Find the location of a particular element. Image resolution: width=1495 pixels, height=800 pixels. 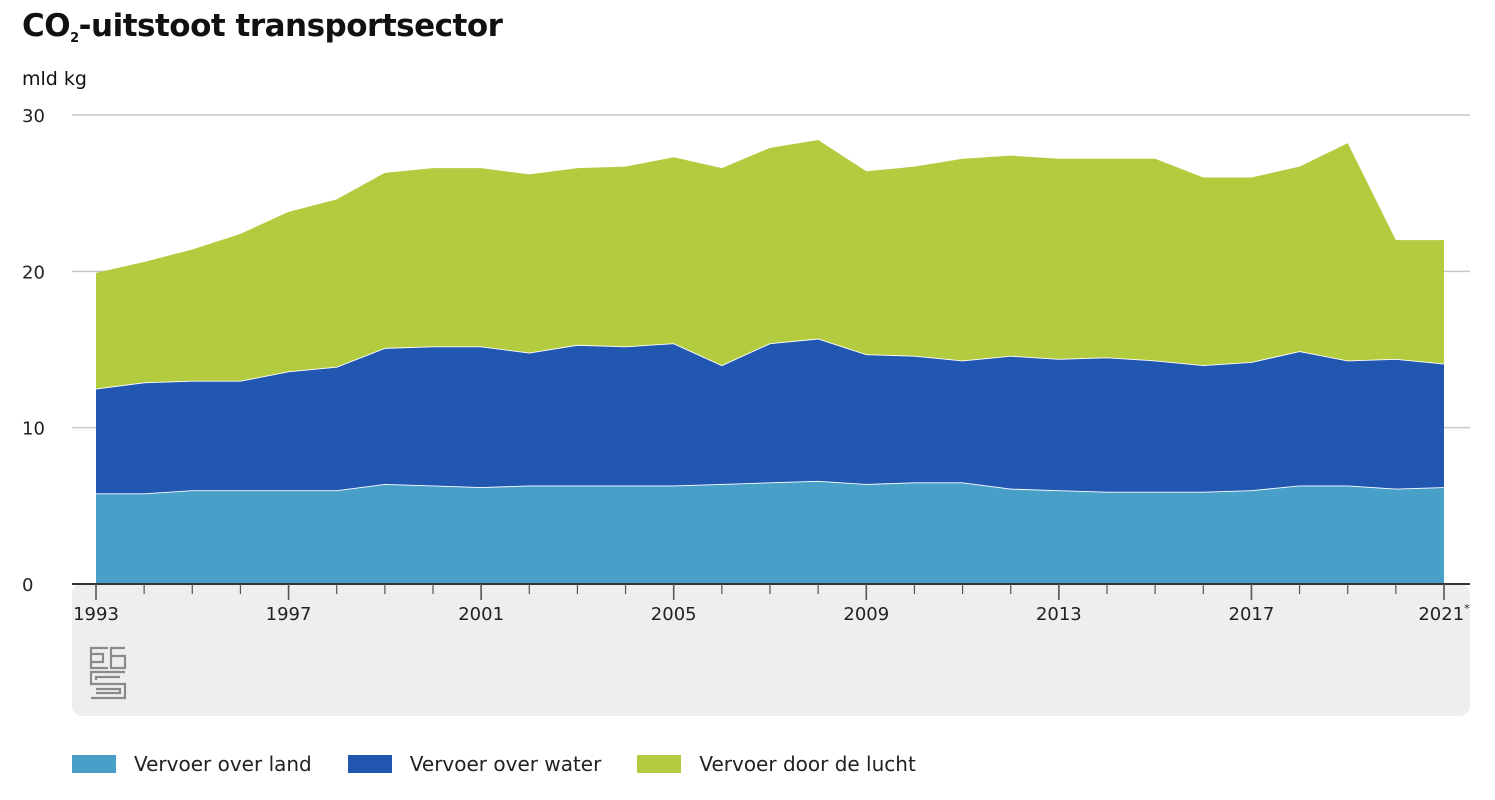

chart-title: CO2-uitstoot transportsector is located at coordinates (262, 27).